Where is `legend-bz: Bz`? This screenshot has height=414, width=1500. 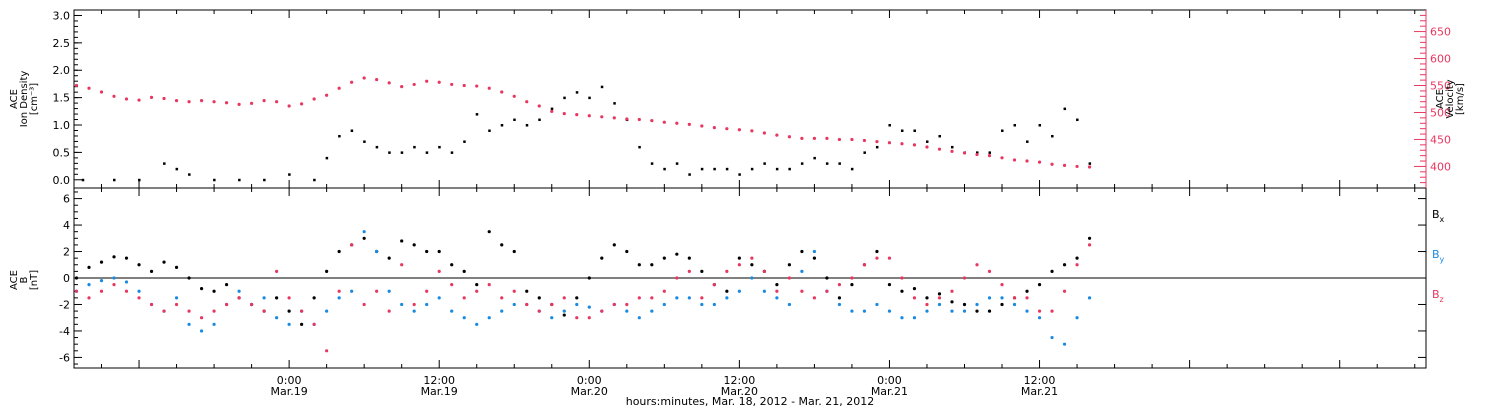
legend-bz: Bz is located at coordinates (1438, 296).